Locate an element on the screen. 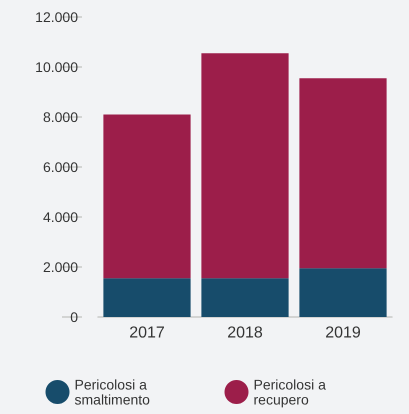 This screenshot has width=409, height=414. x-tick-label: 2019 is located at coordinates (343, 333).